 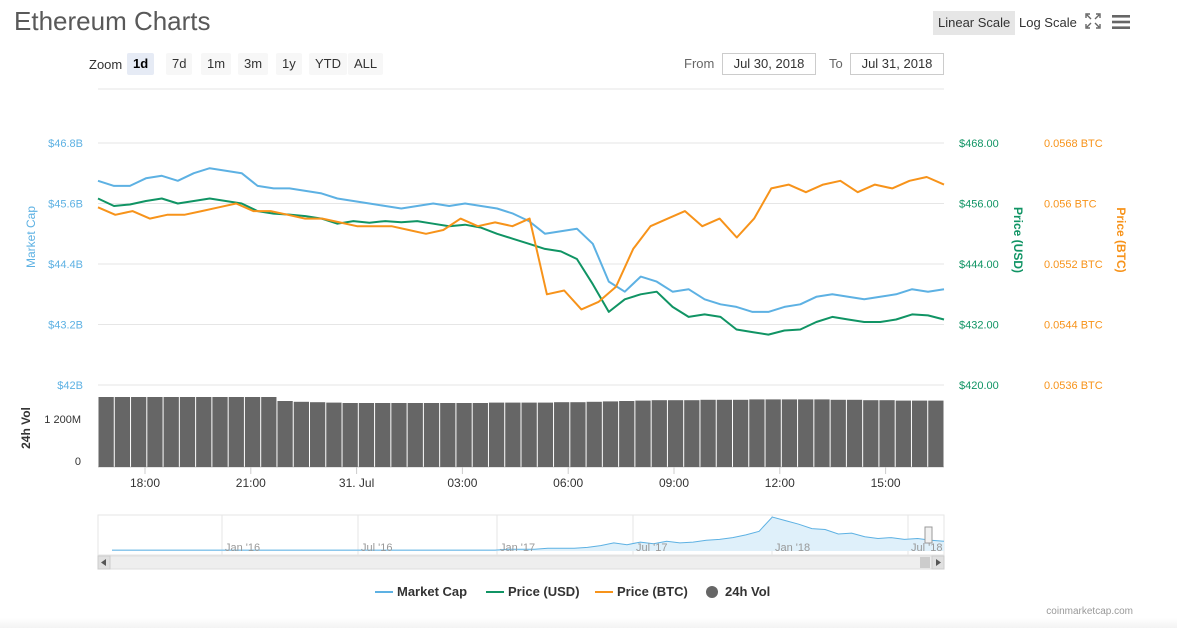 I want to click on navigator-tick-label: Jan '18, so click(x=792, y=548).